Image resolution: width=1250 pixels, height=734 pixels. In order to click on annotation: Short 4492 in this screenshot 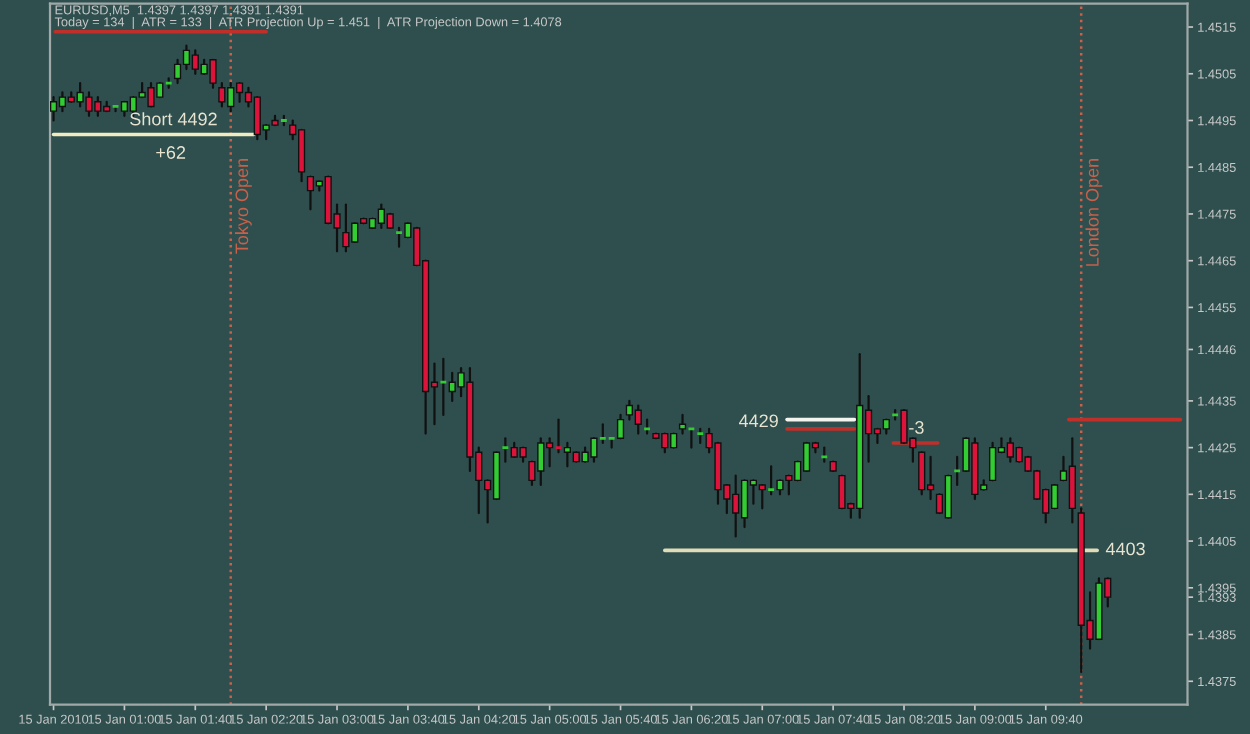, I will do `click(173, 119)`.